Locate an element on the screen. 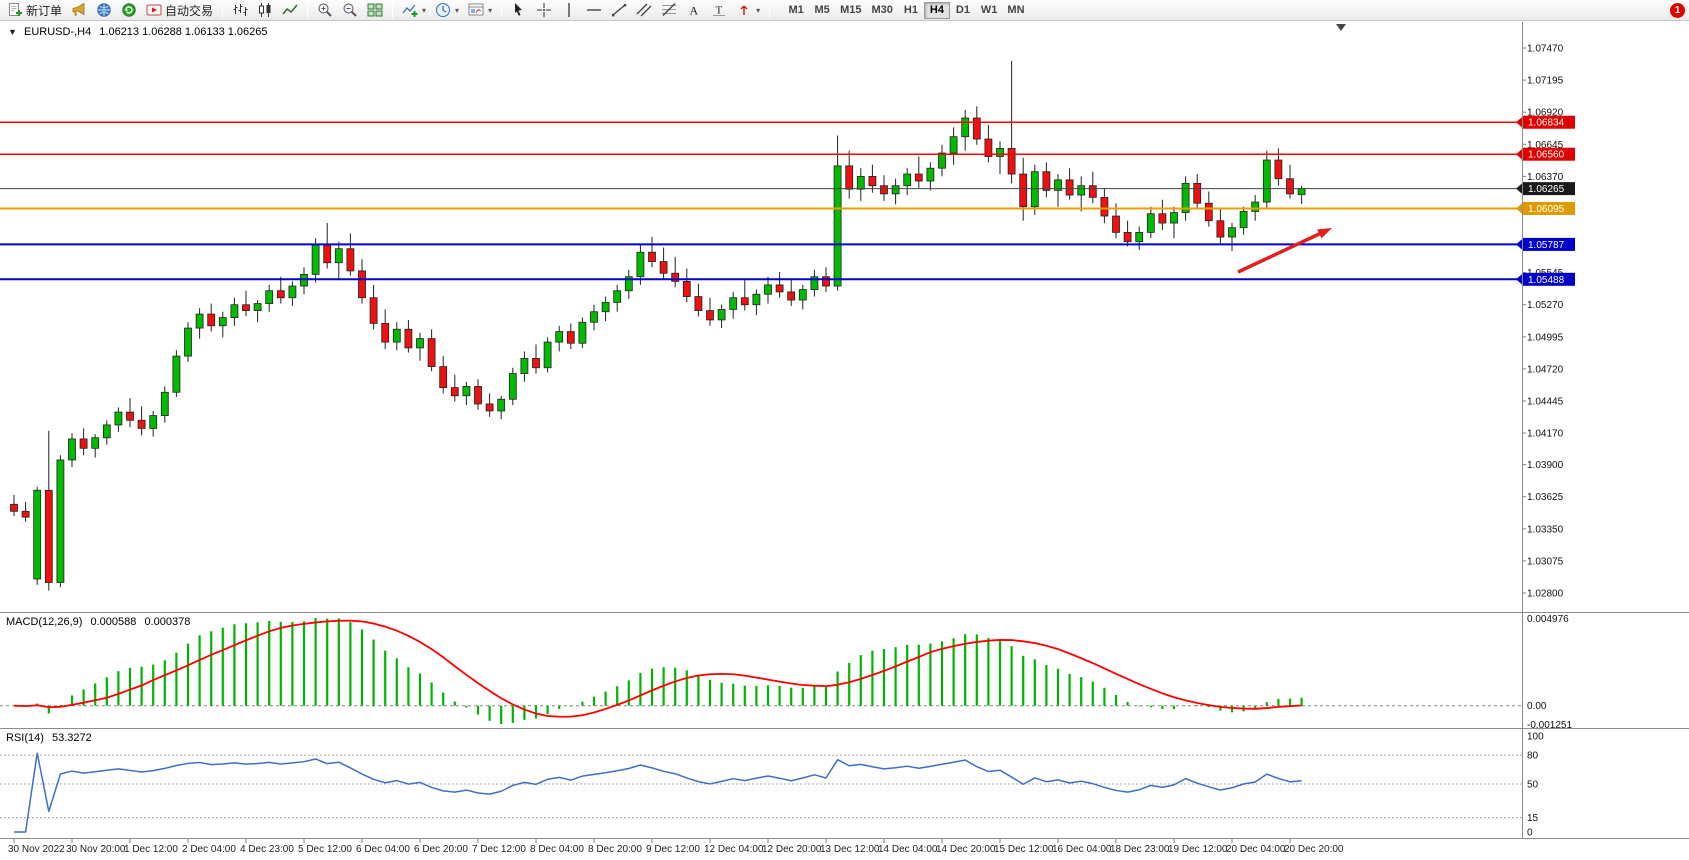 Image resolution: width=1689 pixels, height=860 pixels. zoom-out-icon is located at coordinates (350, 10).